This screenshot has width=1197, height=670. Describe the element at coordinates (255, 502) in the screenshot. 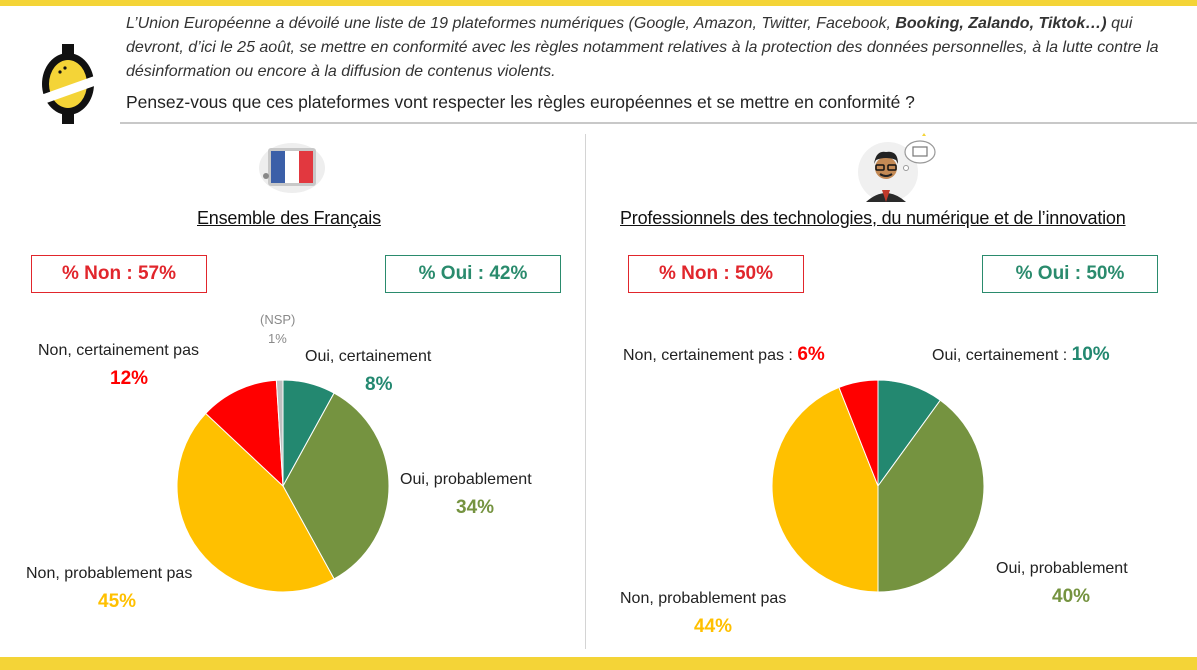

I see `pie-french-slice-non-probablement-pas` at that location.